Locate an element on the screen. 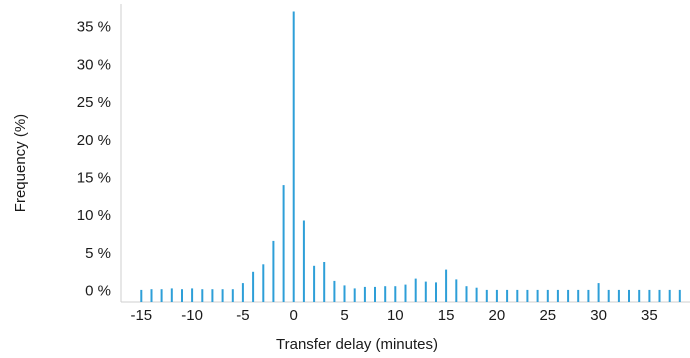 The height and width of the screenshot is (358, 690). x-tick-label: 15 is located at coordinates (446, 315).